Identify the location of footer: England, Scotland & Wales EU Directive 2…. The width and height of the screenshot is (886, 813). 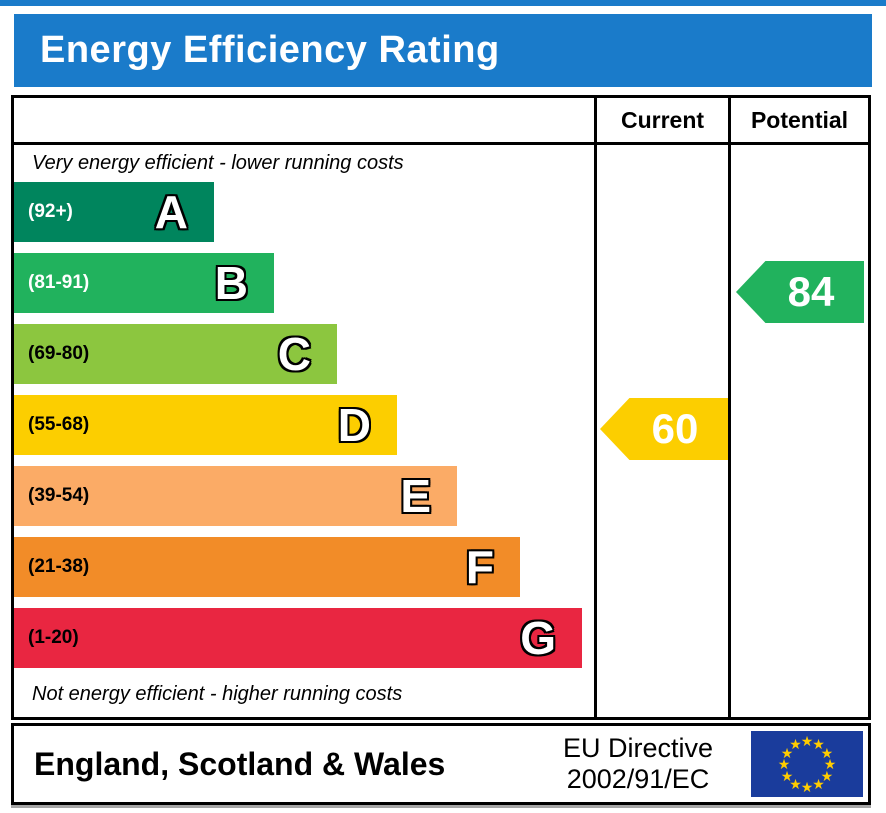
(441, 764).